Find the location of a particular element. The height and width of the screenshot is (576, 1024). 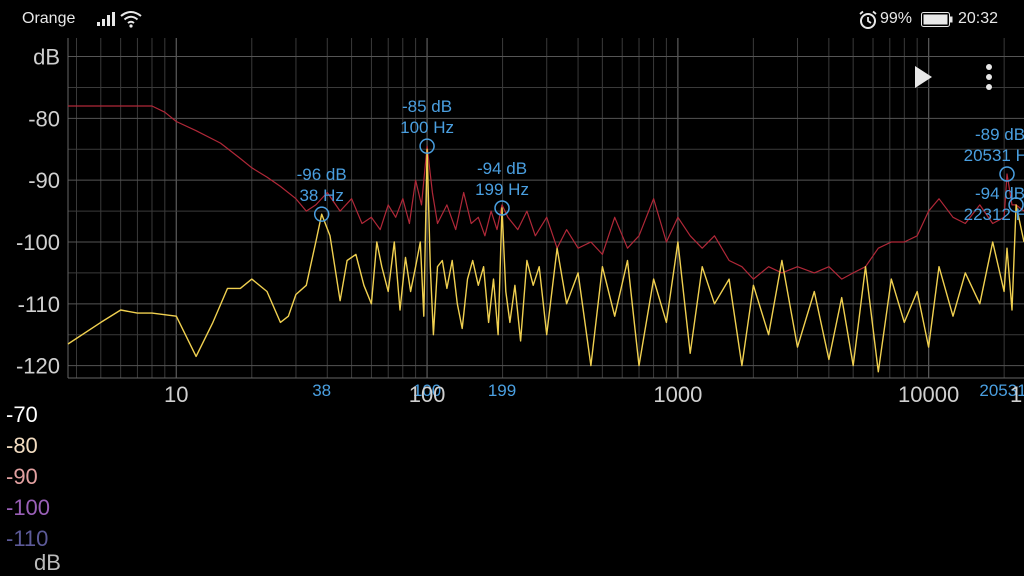

x-tick-label-partial: 1 is located at coordinates (1016, 394).